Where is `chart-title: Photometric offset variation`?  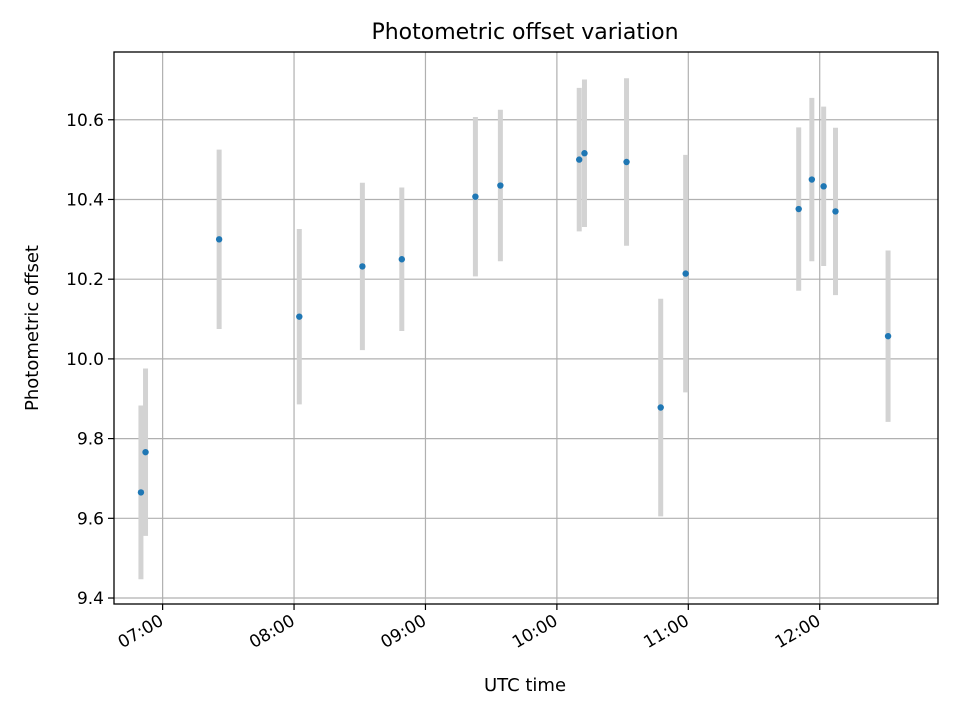 chart-title: Photometric offset variation is located at coordinates (524, 32).